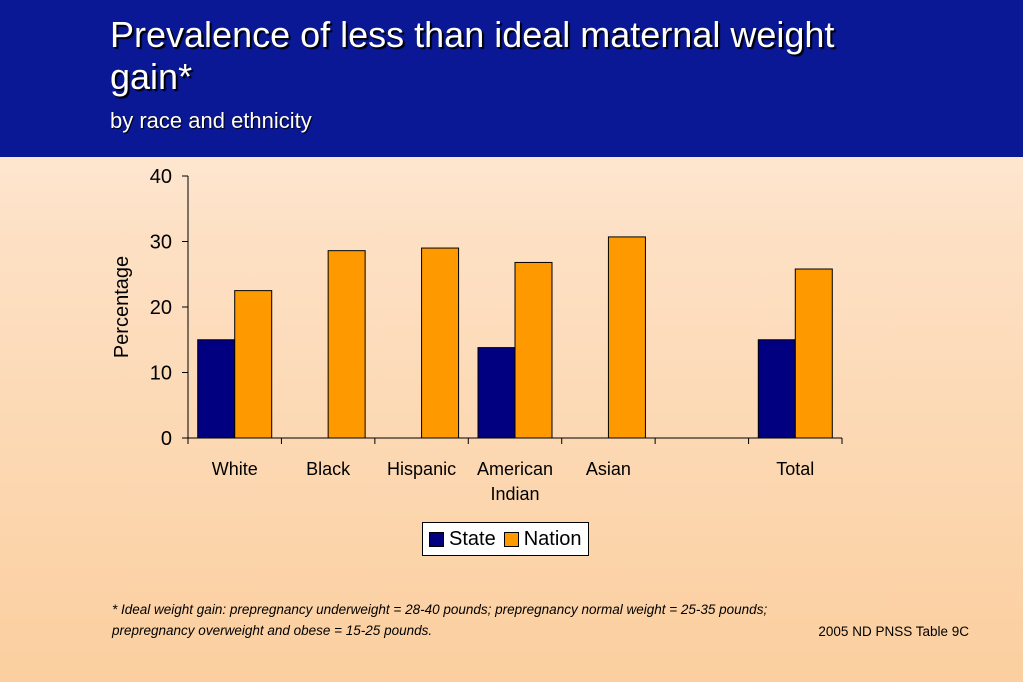 The width and height of the screenshot is (1023, 682). What do you see at coordinates (346, 344) in the screenshot?
I see `bar-nation-black` at bounding box center [346, 344].